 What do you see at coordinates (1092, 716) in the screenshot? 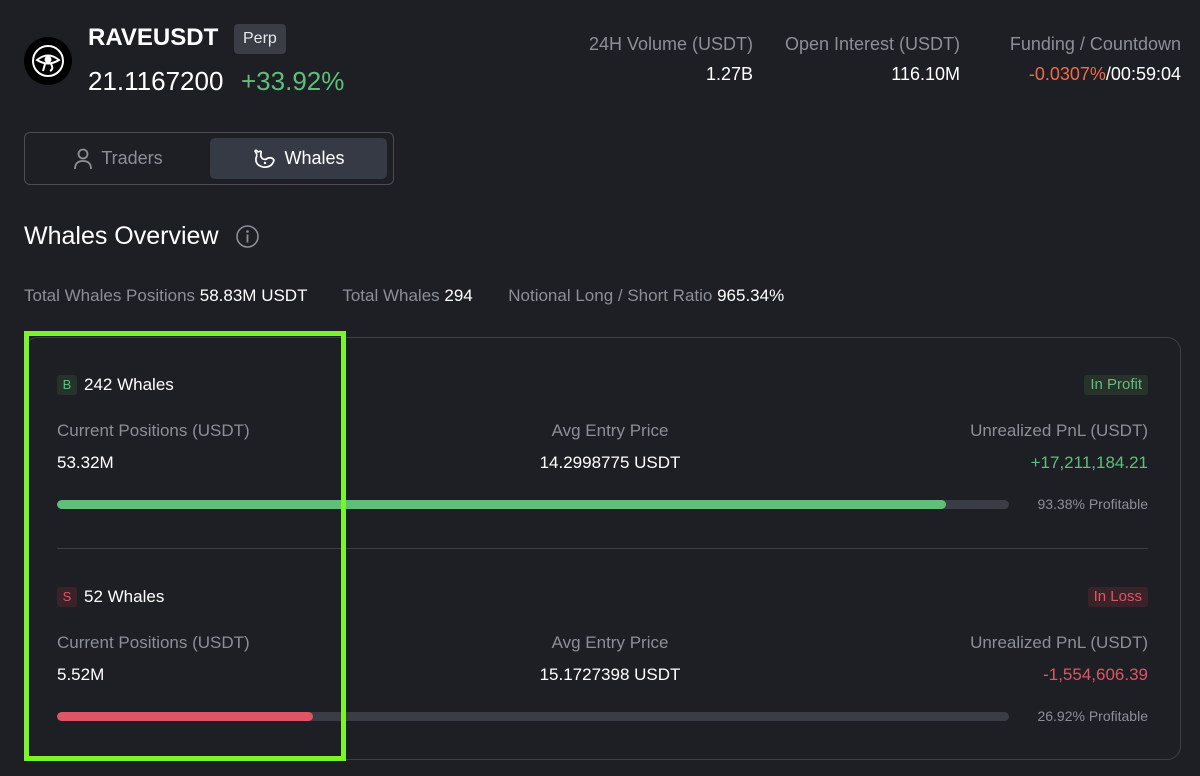
I see `short-profitable-text: 26.92% Profitable` at bounding box center [1092, 716].